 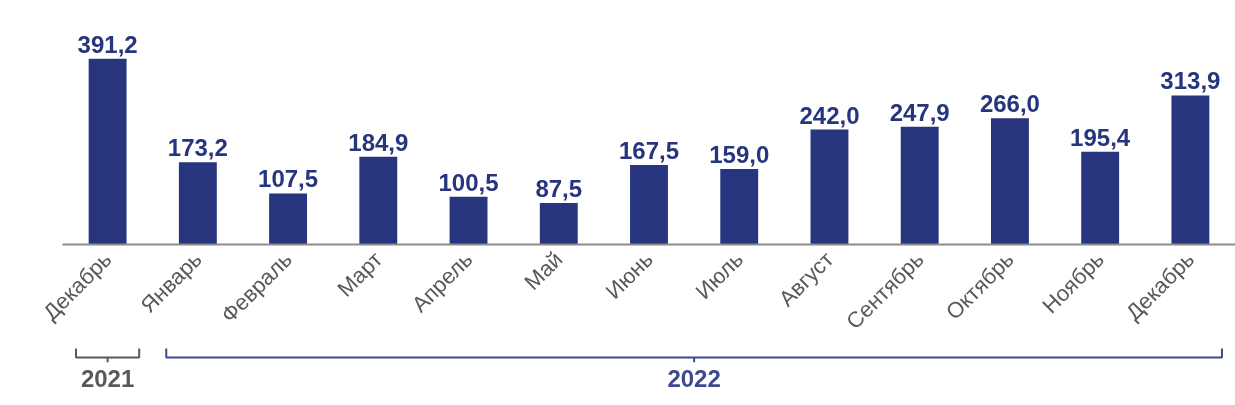 What do you see at coordinates (559, 188) in the screenshot?
I see `data-label: 87,5` at bounding box center [559, 188].